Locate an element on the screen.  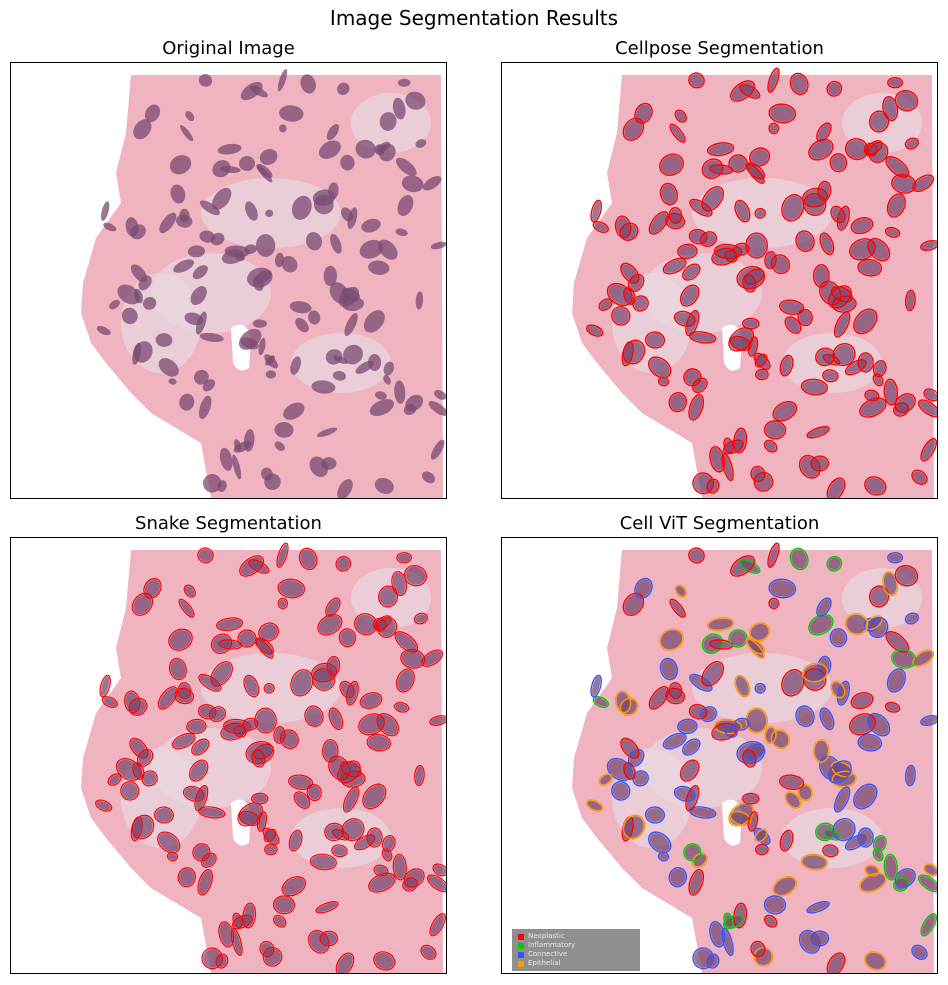
legend-item-neoplastic: Neoplastic is located at coordinates (576, 936).